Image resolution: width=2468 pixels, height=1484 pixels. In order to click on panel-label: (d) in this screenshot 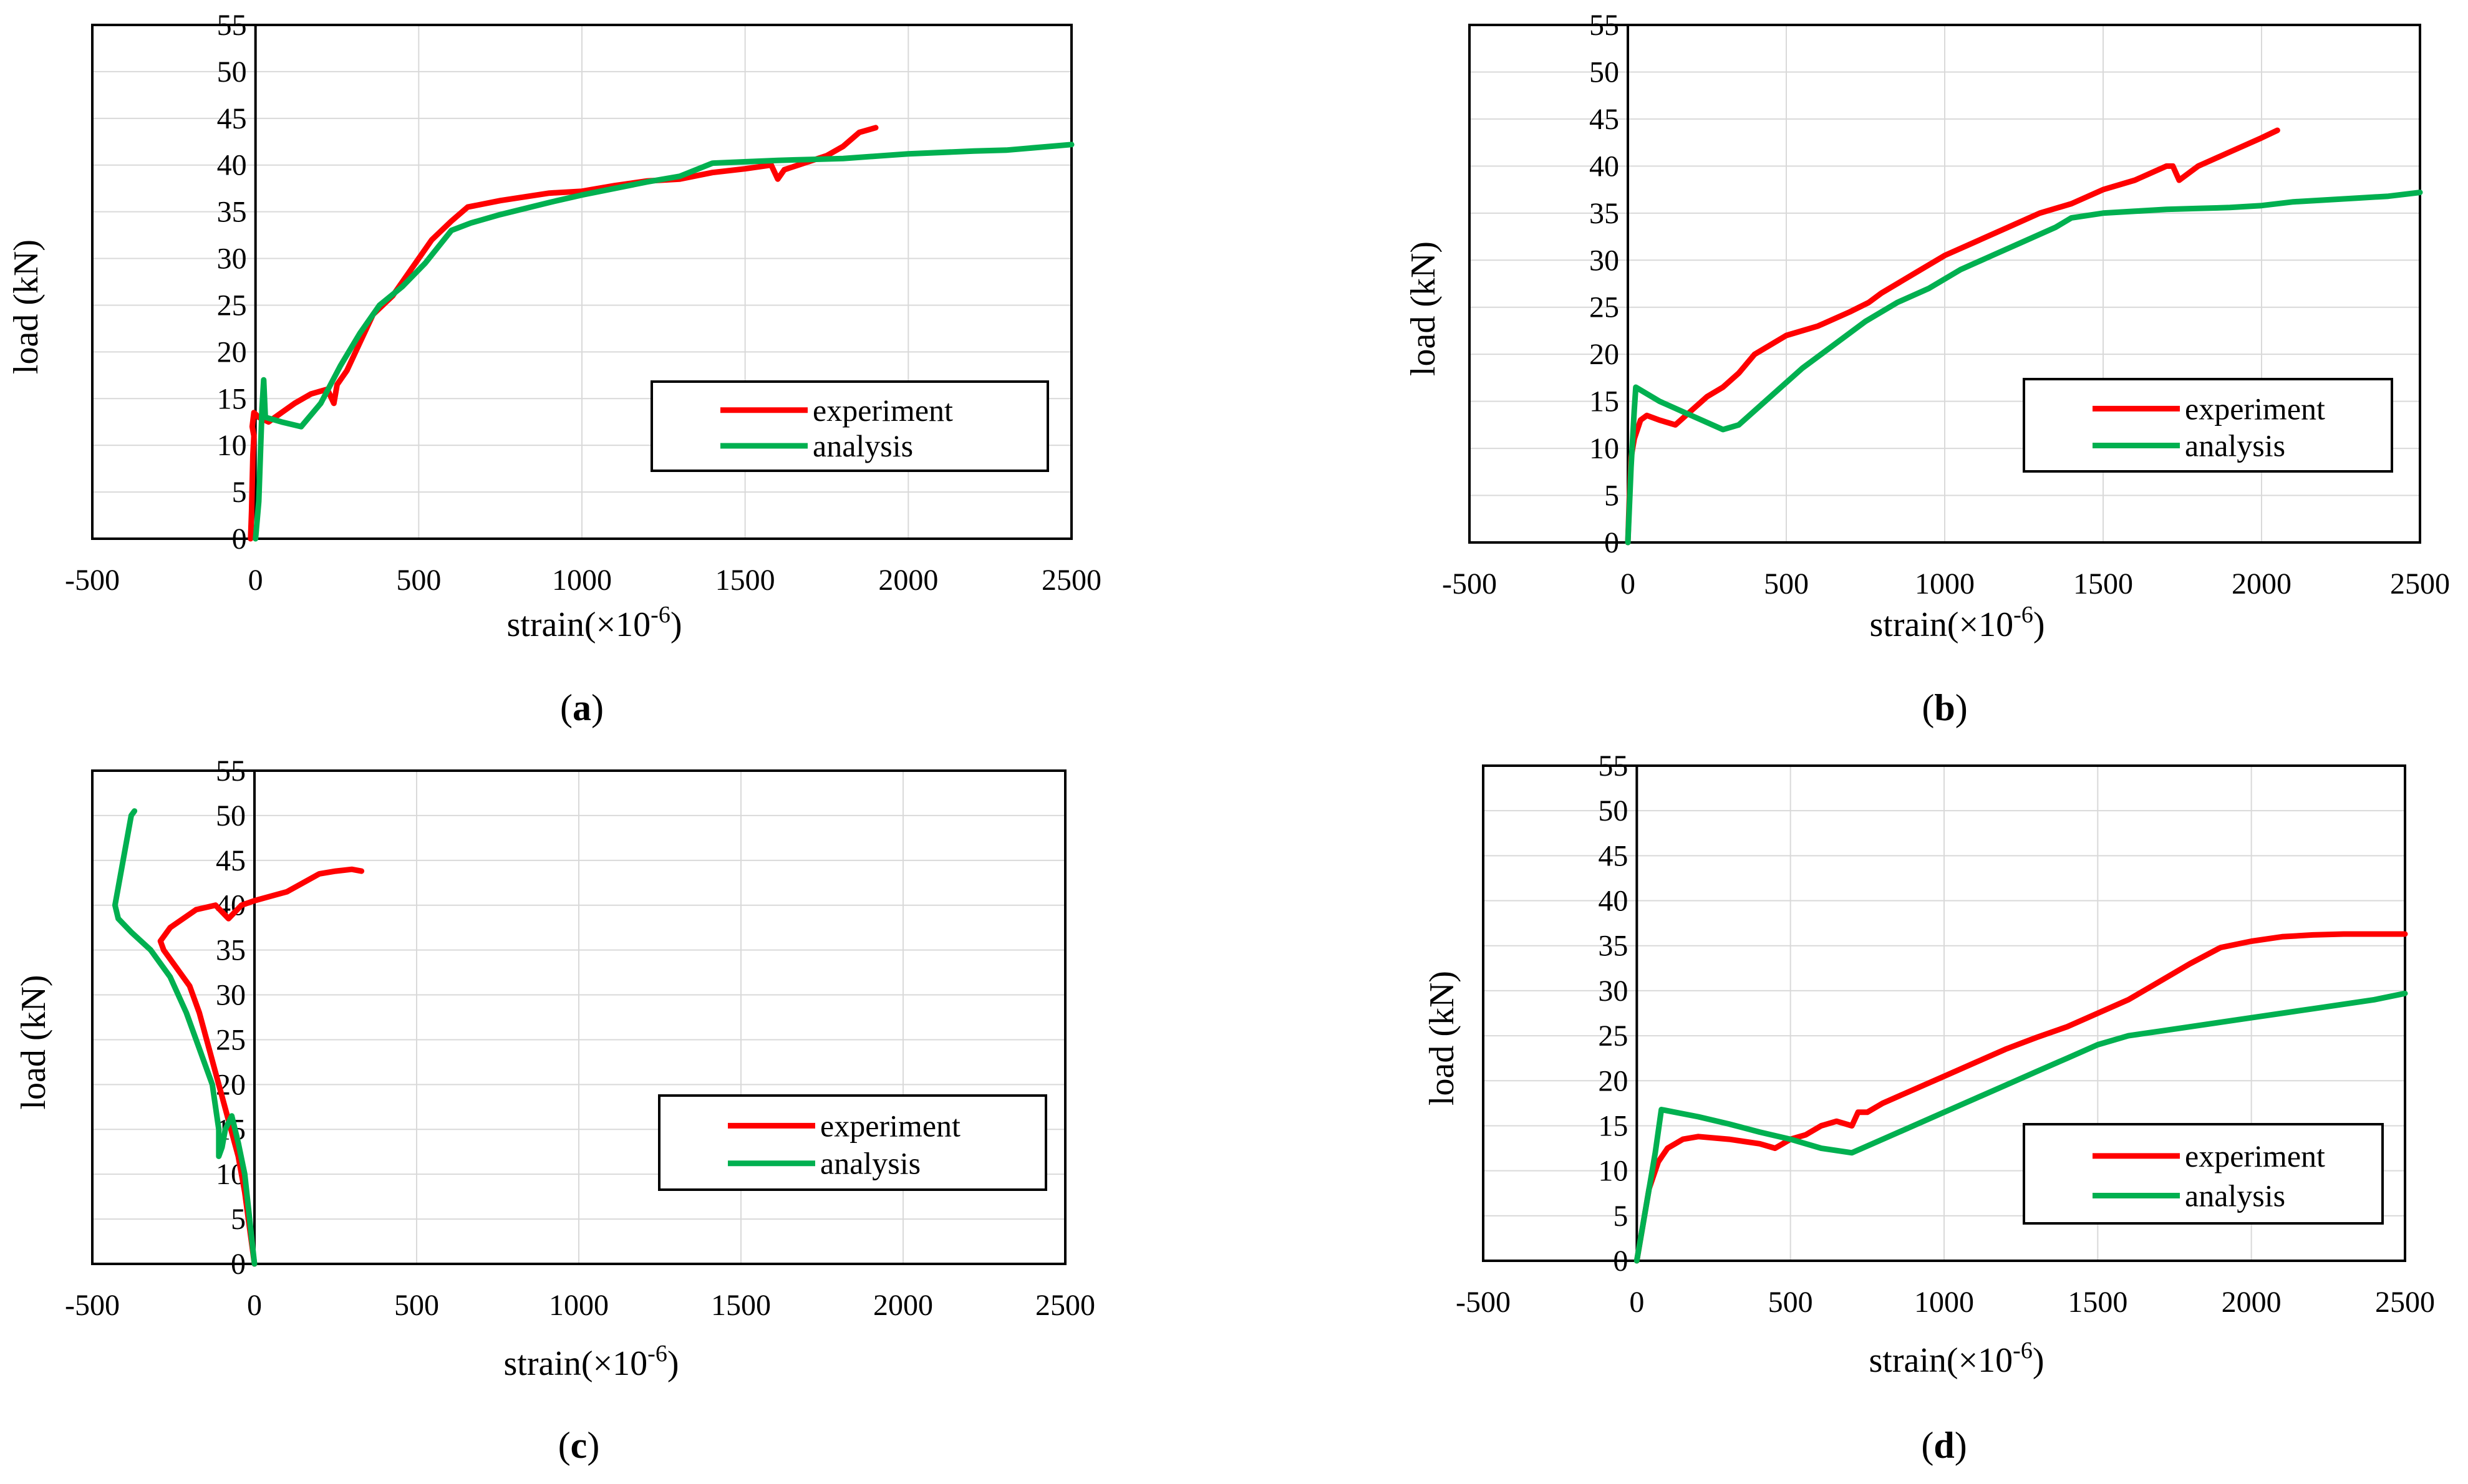, I will do `click(1944, 1446)`.